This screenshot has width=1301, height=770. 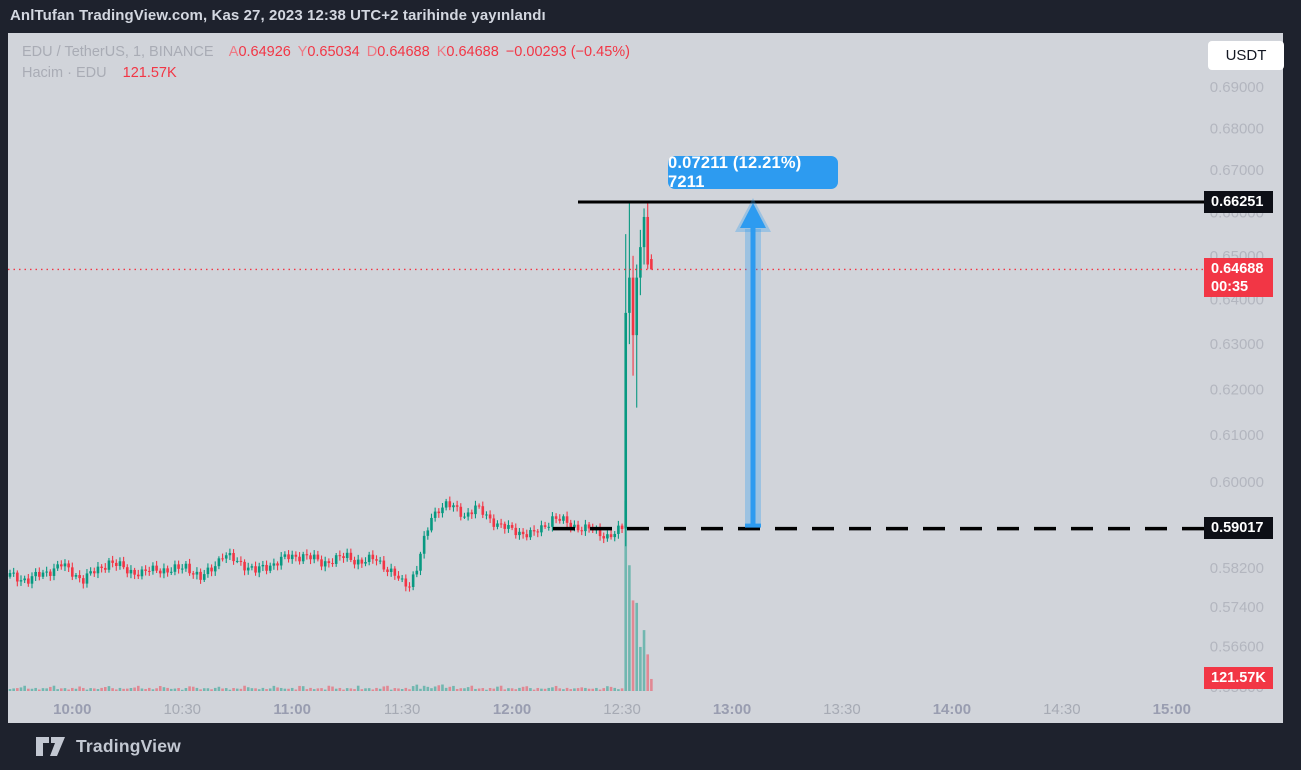 What do you see at coordinates (118, 52) in the screenshot?
I see `symbol-title: EDU / TetherUS, 1, BINANCE` at bounding box center [118, 52].